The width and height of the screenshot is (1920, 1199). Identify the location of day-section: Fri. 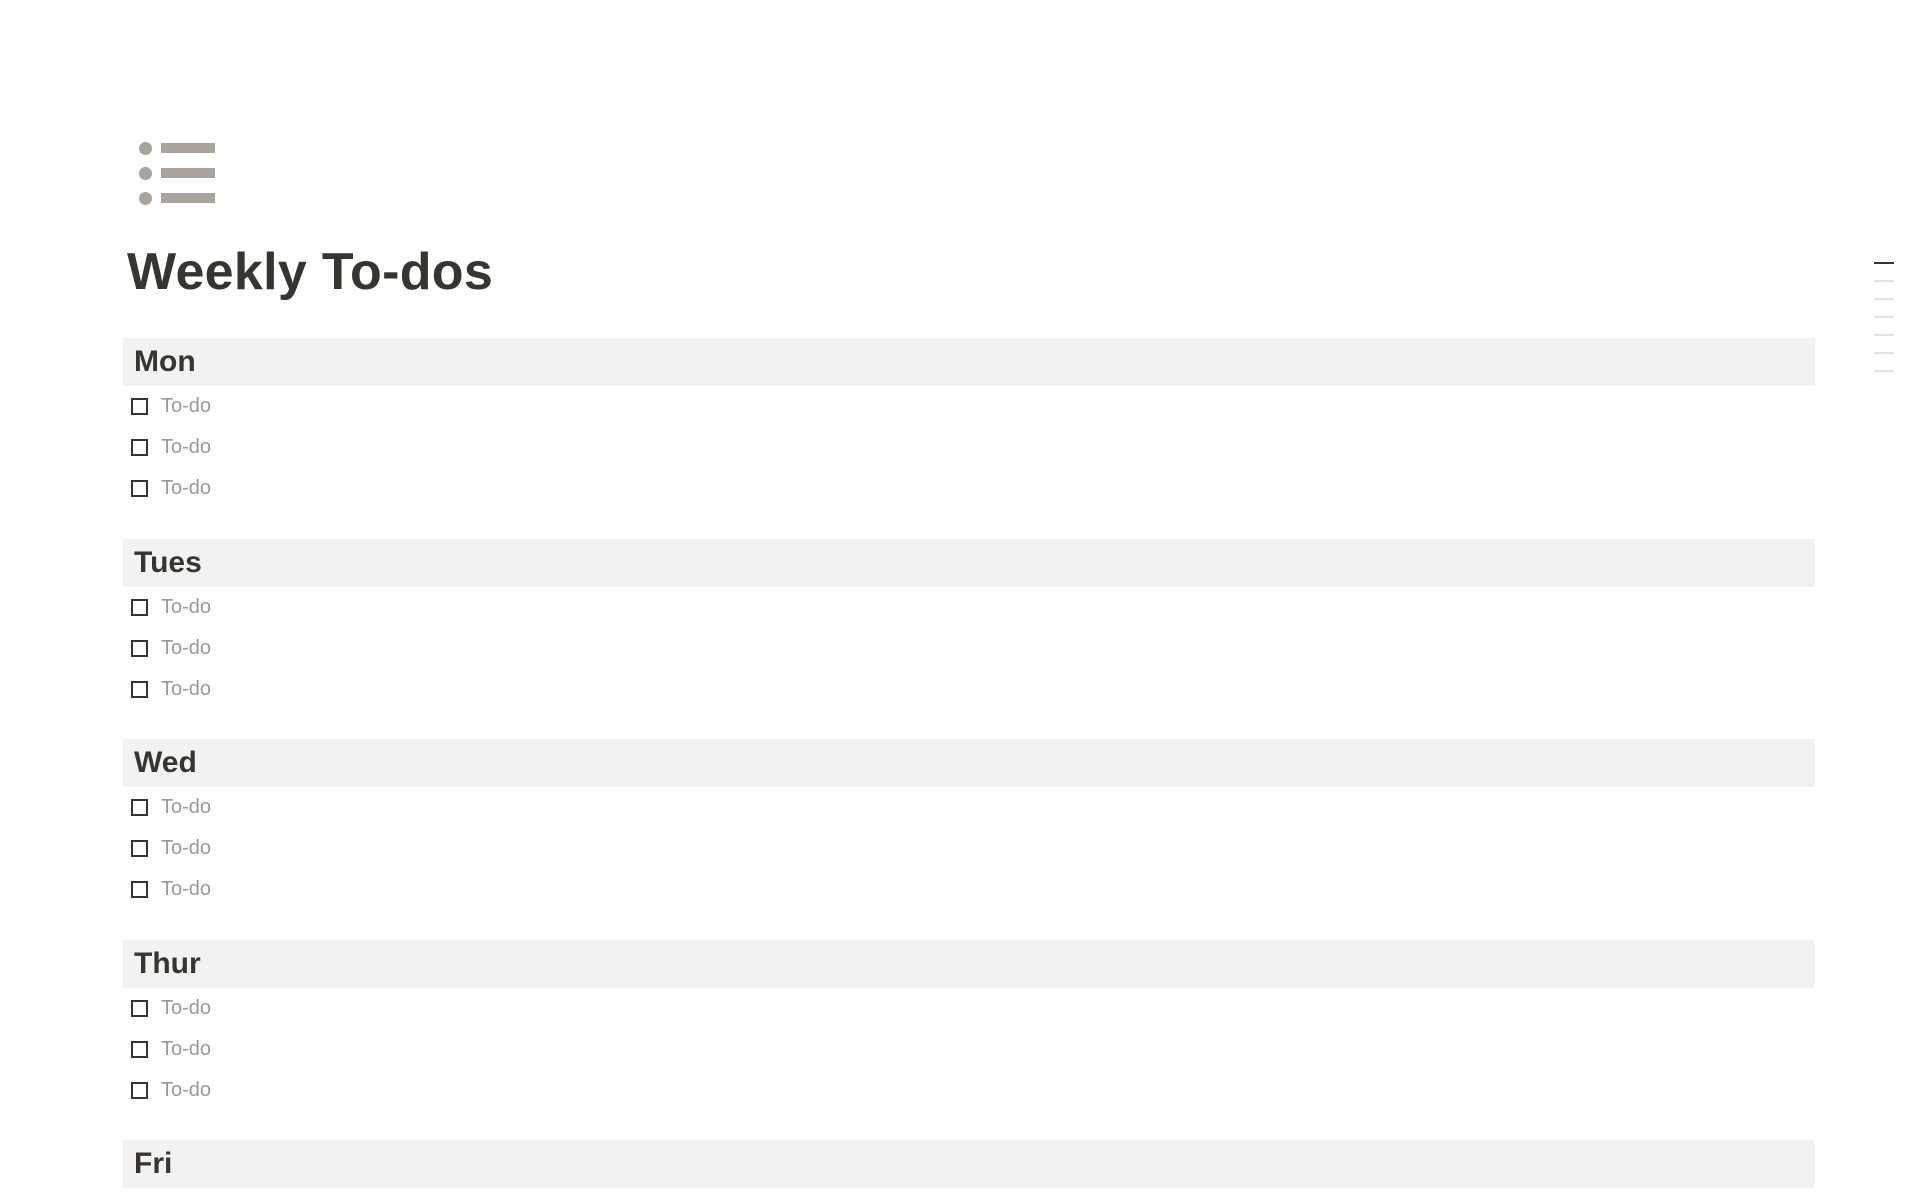
(969, 1164).